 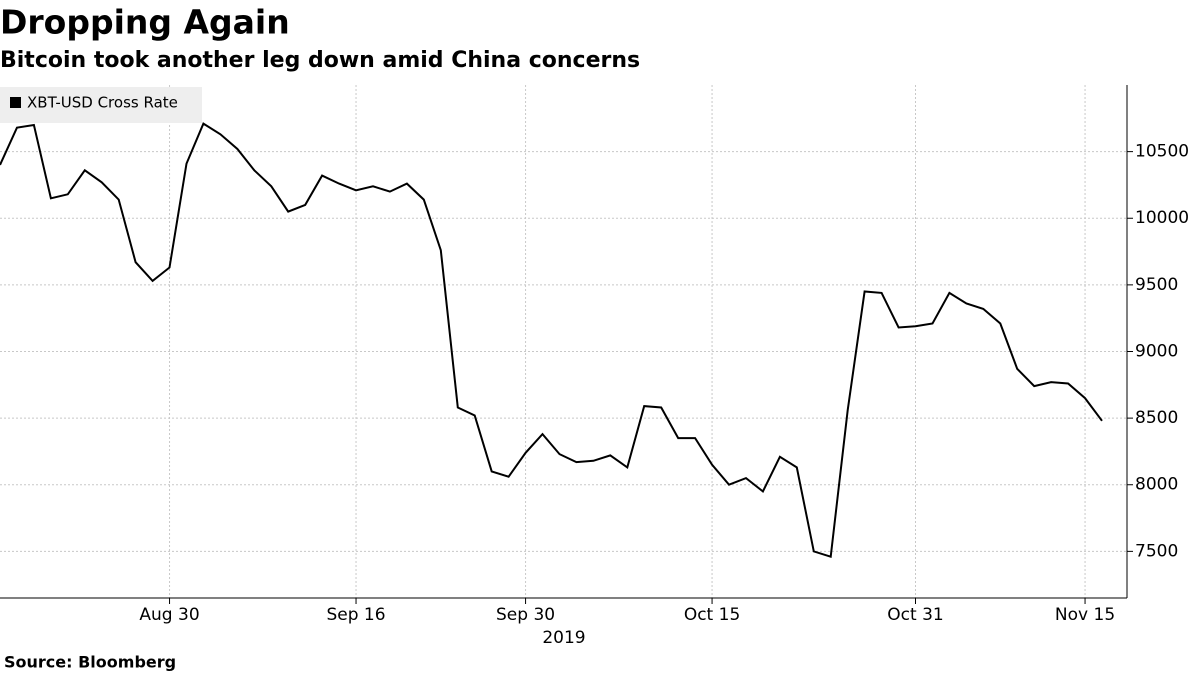 What do you see at coordinates (1162, 152) in the screenshot?
I see `y-tick-label: 10500` at bounding box center [1162, 152].